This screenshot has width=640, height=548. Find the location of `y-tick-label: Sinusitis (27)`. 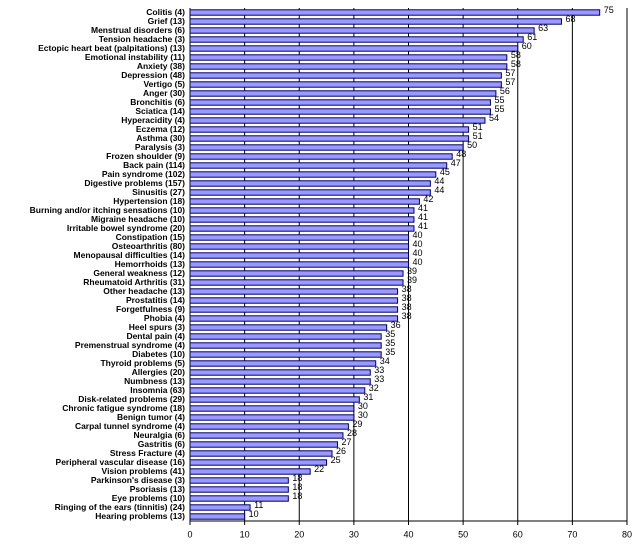

y-tick-label: Sinusitis (27) is located at coordinates (158, 192).